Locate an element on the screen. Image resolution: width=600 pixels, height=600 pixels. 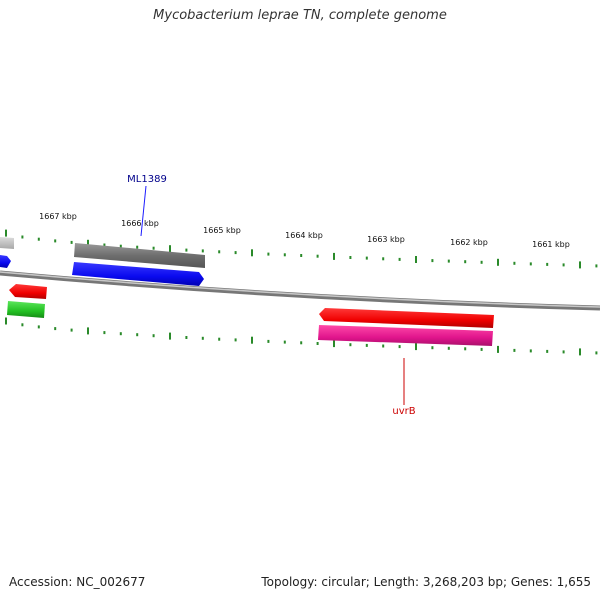
tick-label-1666: 1666 kbp is located at coordinates (140, 223).